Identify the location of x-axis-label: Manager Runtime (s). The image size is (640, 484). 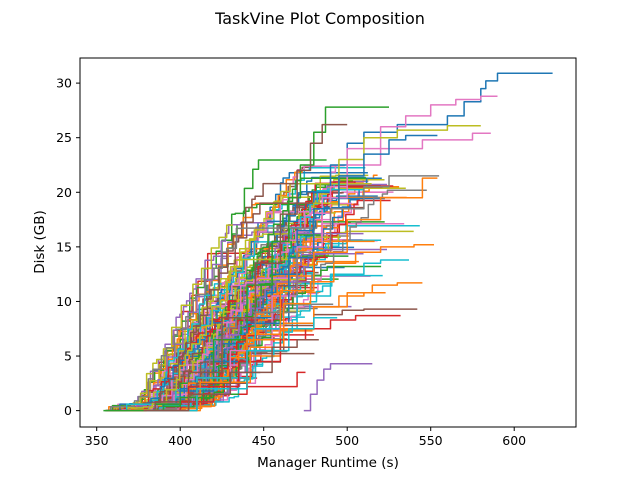
(328, 463).